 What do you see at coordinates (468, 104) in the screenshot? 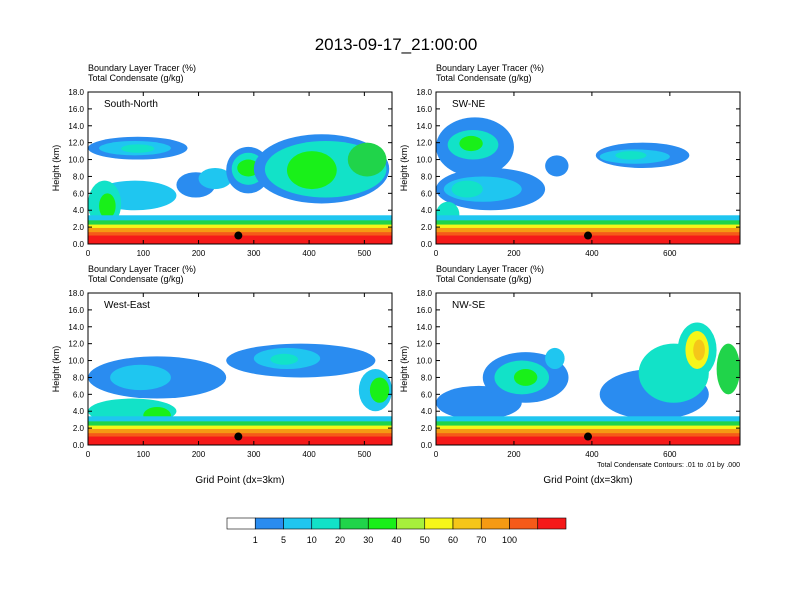
I see `panel-label: SW-NE` at bounding box center [468, 104].